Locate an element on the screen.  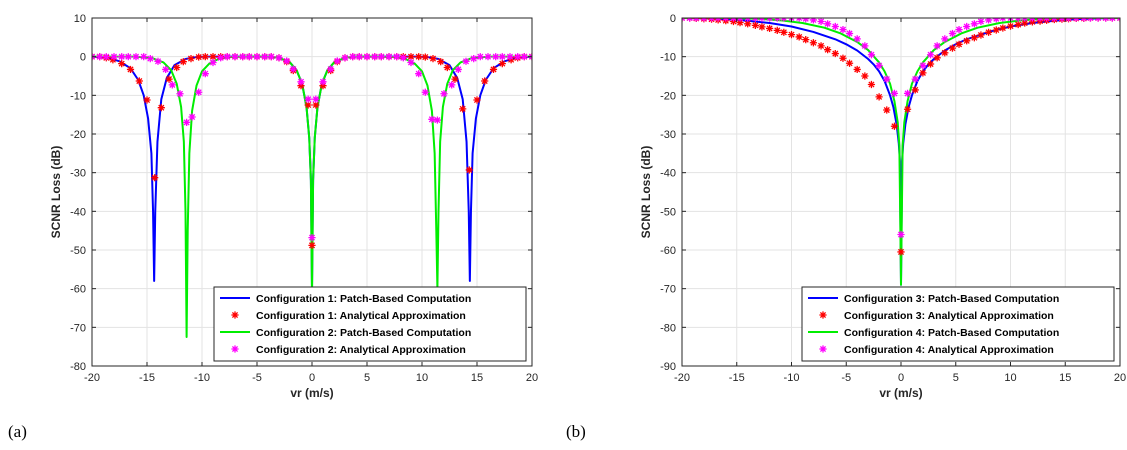
x-axis-label: vr (m/s) is located at coordinates (311, 393).